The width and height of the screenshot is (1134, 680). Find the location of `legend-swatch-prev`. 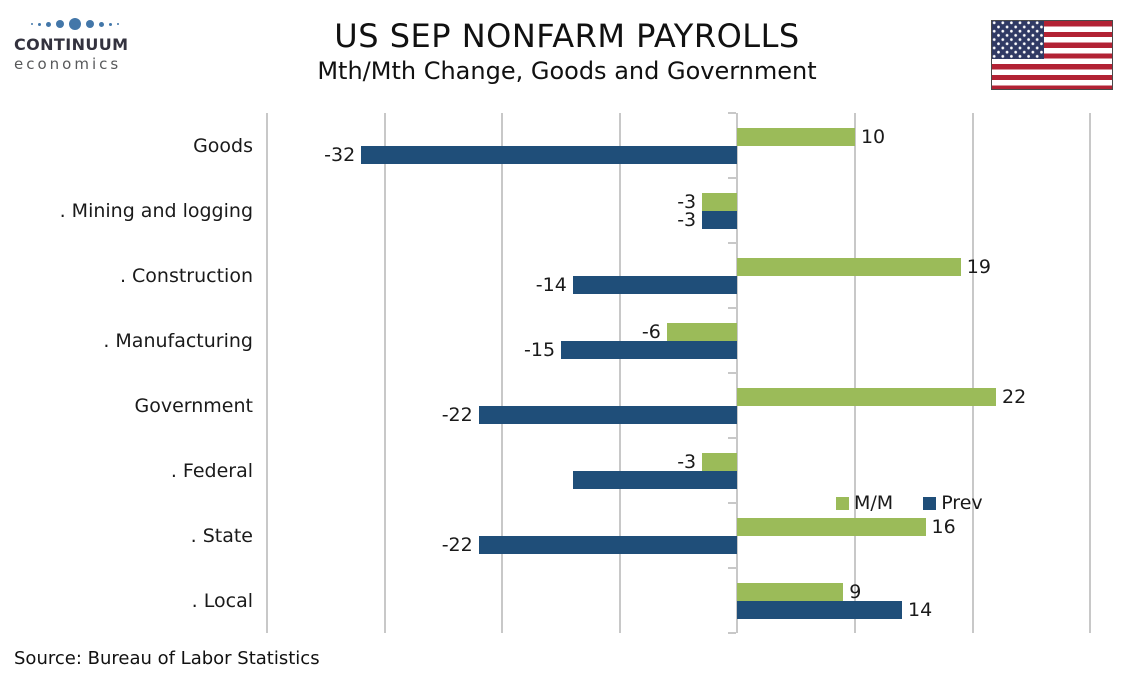

legend-swatch-prev is located at coordinates (930, 503).